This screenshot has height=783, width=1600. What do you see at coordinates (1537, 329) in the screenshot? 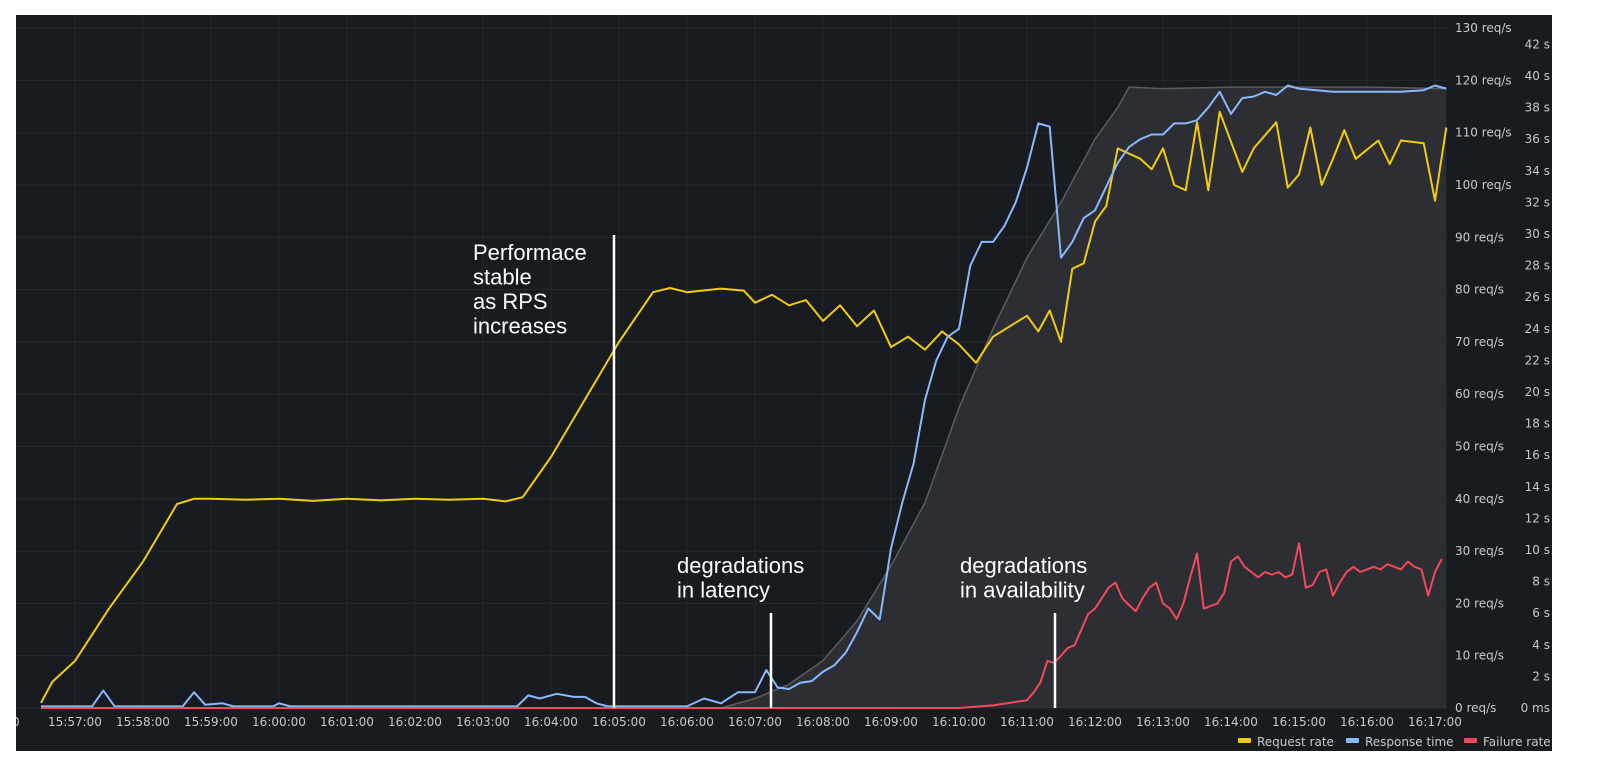
I see `y-right-tick-label: 24 s` at bounding box center [1537, 329].